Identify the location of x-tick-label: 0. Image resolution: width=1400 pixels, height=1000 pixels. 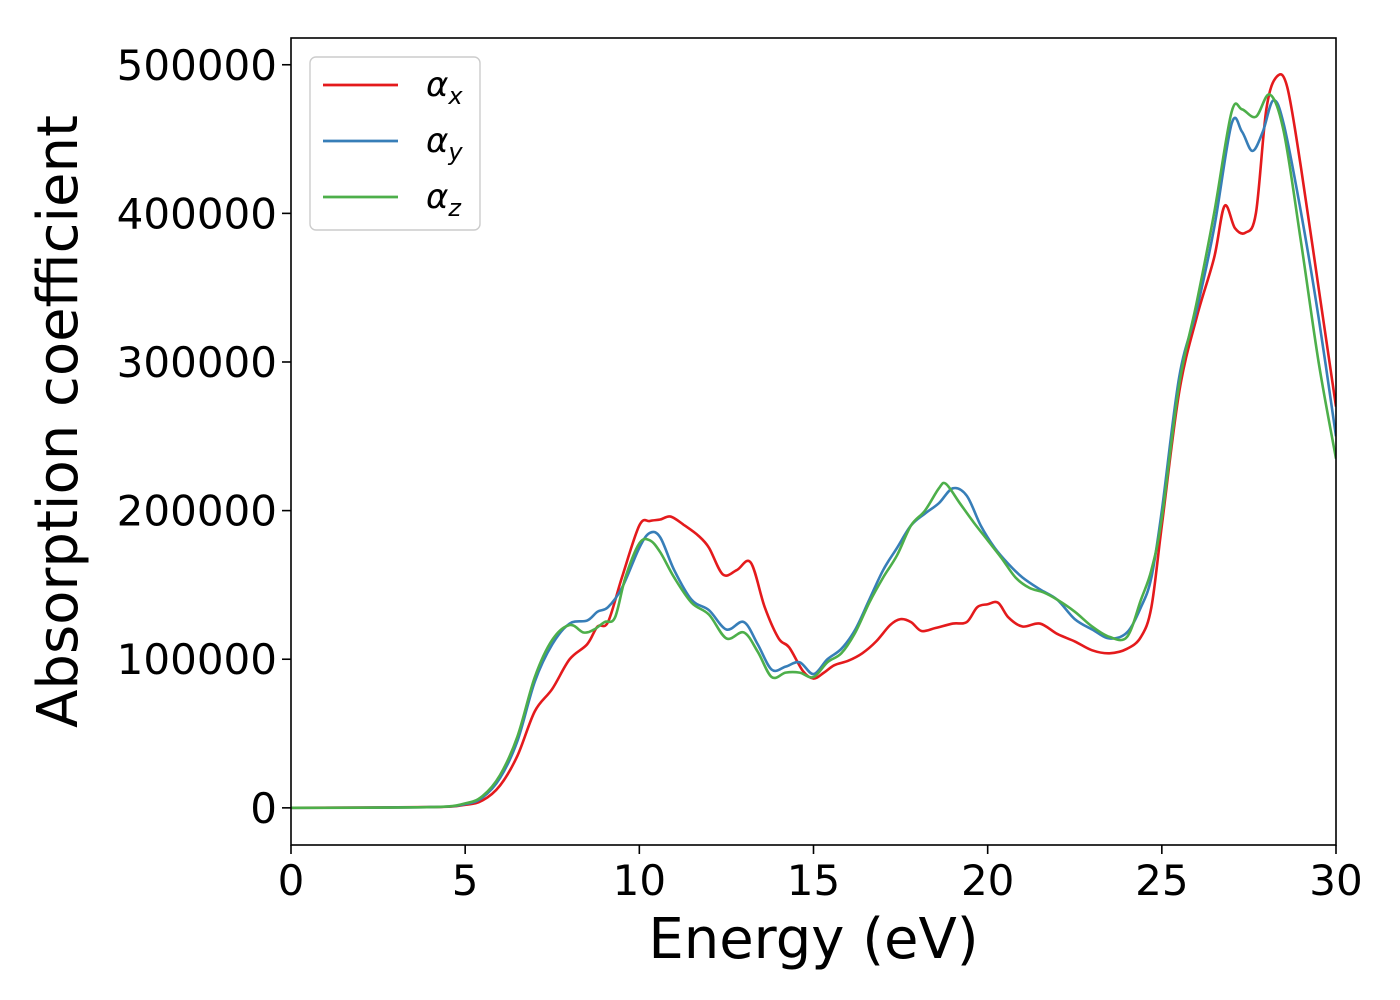
(291, 880).